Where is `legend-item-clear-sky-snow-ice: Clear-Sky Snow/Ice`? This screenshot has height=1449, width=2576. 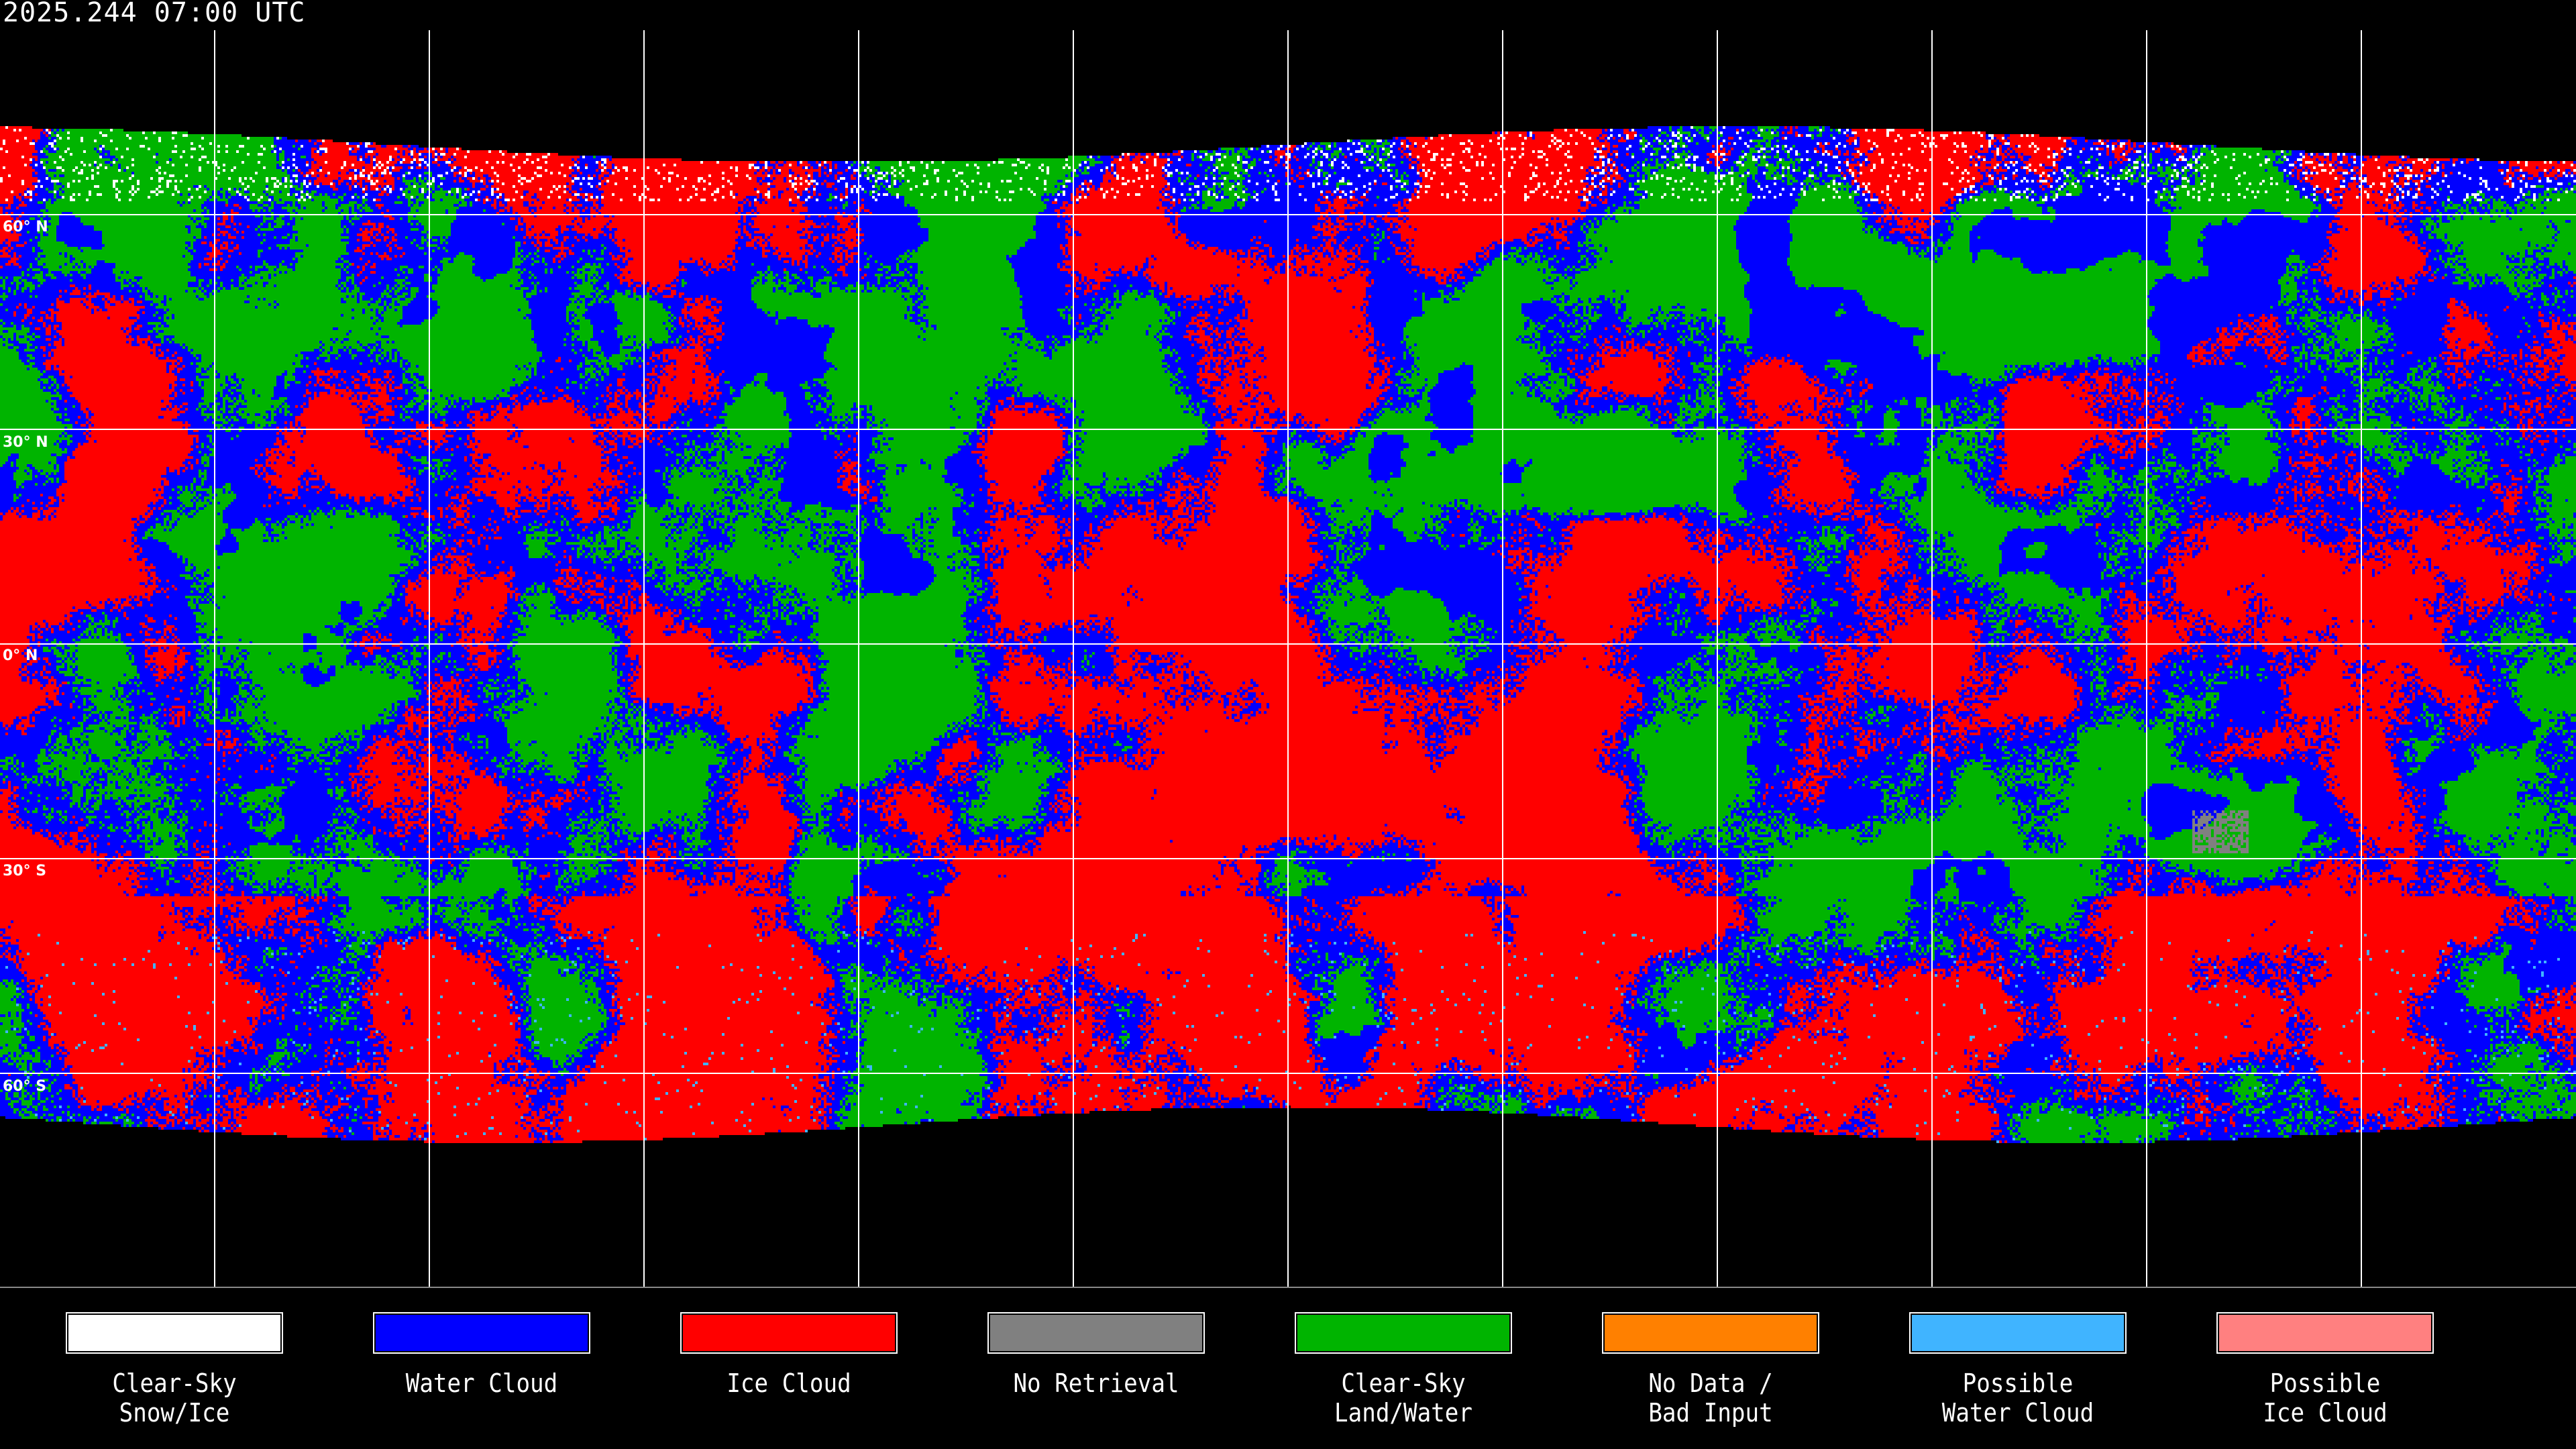 legend-item-clear-sky-snow-ice: Clear-Sky Snow/Ice is located at coordinates (174, 1370).